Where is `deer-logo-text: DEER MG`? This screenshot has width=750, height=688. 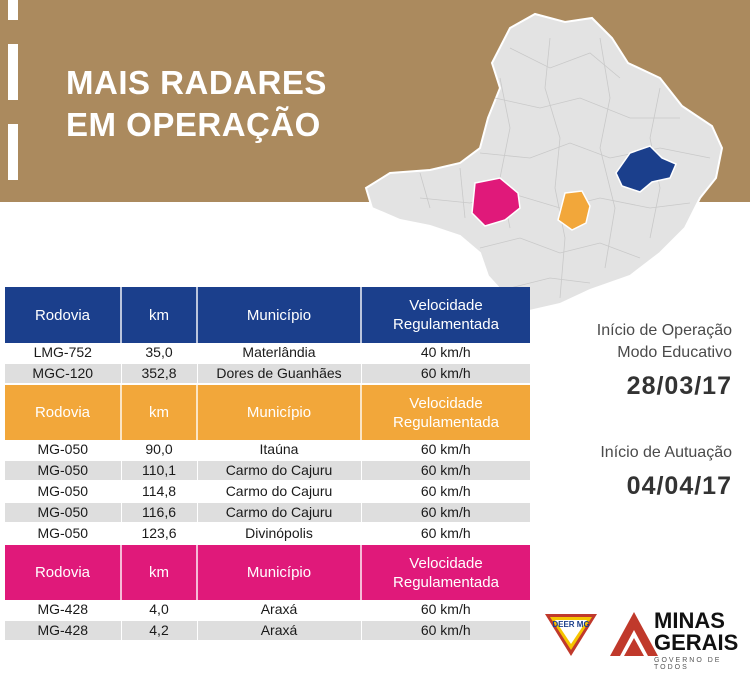 deer-logo-text: DEER MG is located at coordinates (570, 624).